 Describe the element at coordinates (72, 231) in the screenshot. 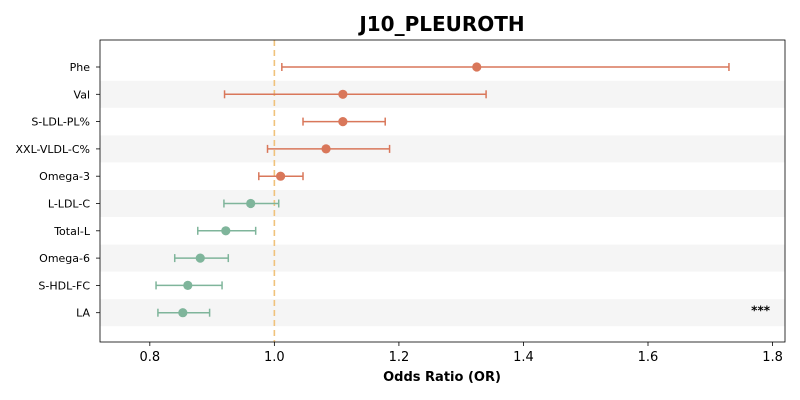

I see `y-tick-label: Total-L` at that location.